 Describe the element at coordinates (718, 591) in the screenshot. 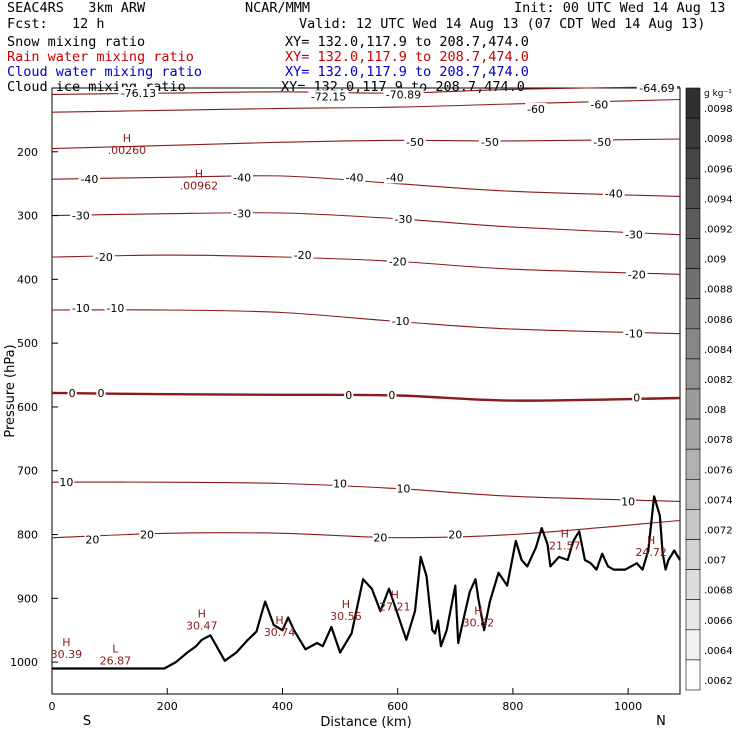

I see `colorbar-tick-label: .0068` at that location.